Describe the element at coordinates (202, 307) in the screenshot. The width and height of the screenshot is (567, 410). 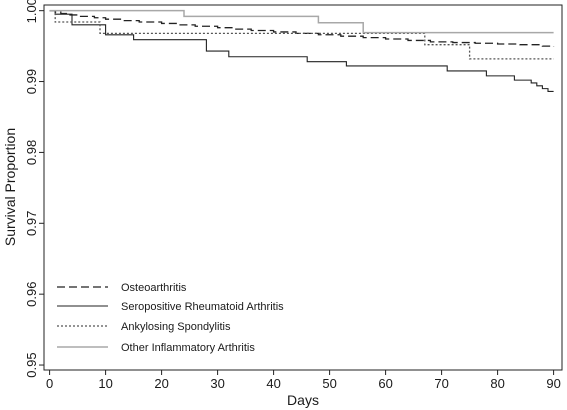
I see `legend-label: Seropositive Rheumatoid Arthritis` at that location.